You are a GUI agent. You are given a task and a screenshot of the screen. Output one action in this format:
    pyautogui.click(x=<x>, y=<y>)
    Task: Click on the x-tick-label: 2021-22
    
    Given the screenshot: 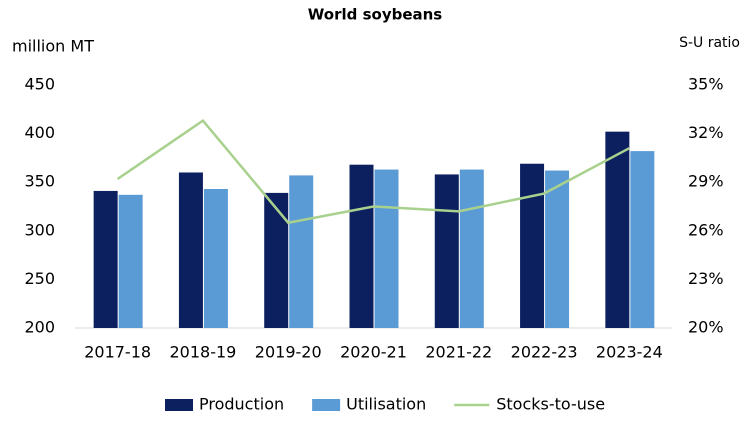 What is the action you would take?
    pyautogui.click(x=458, y=352)
    